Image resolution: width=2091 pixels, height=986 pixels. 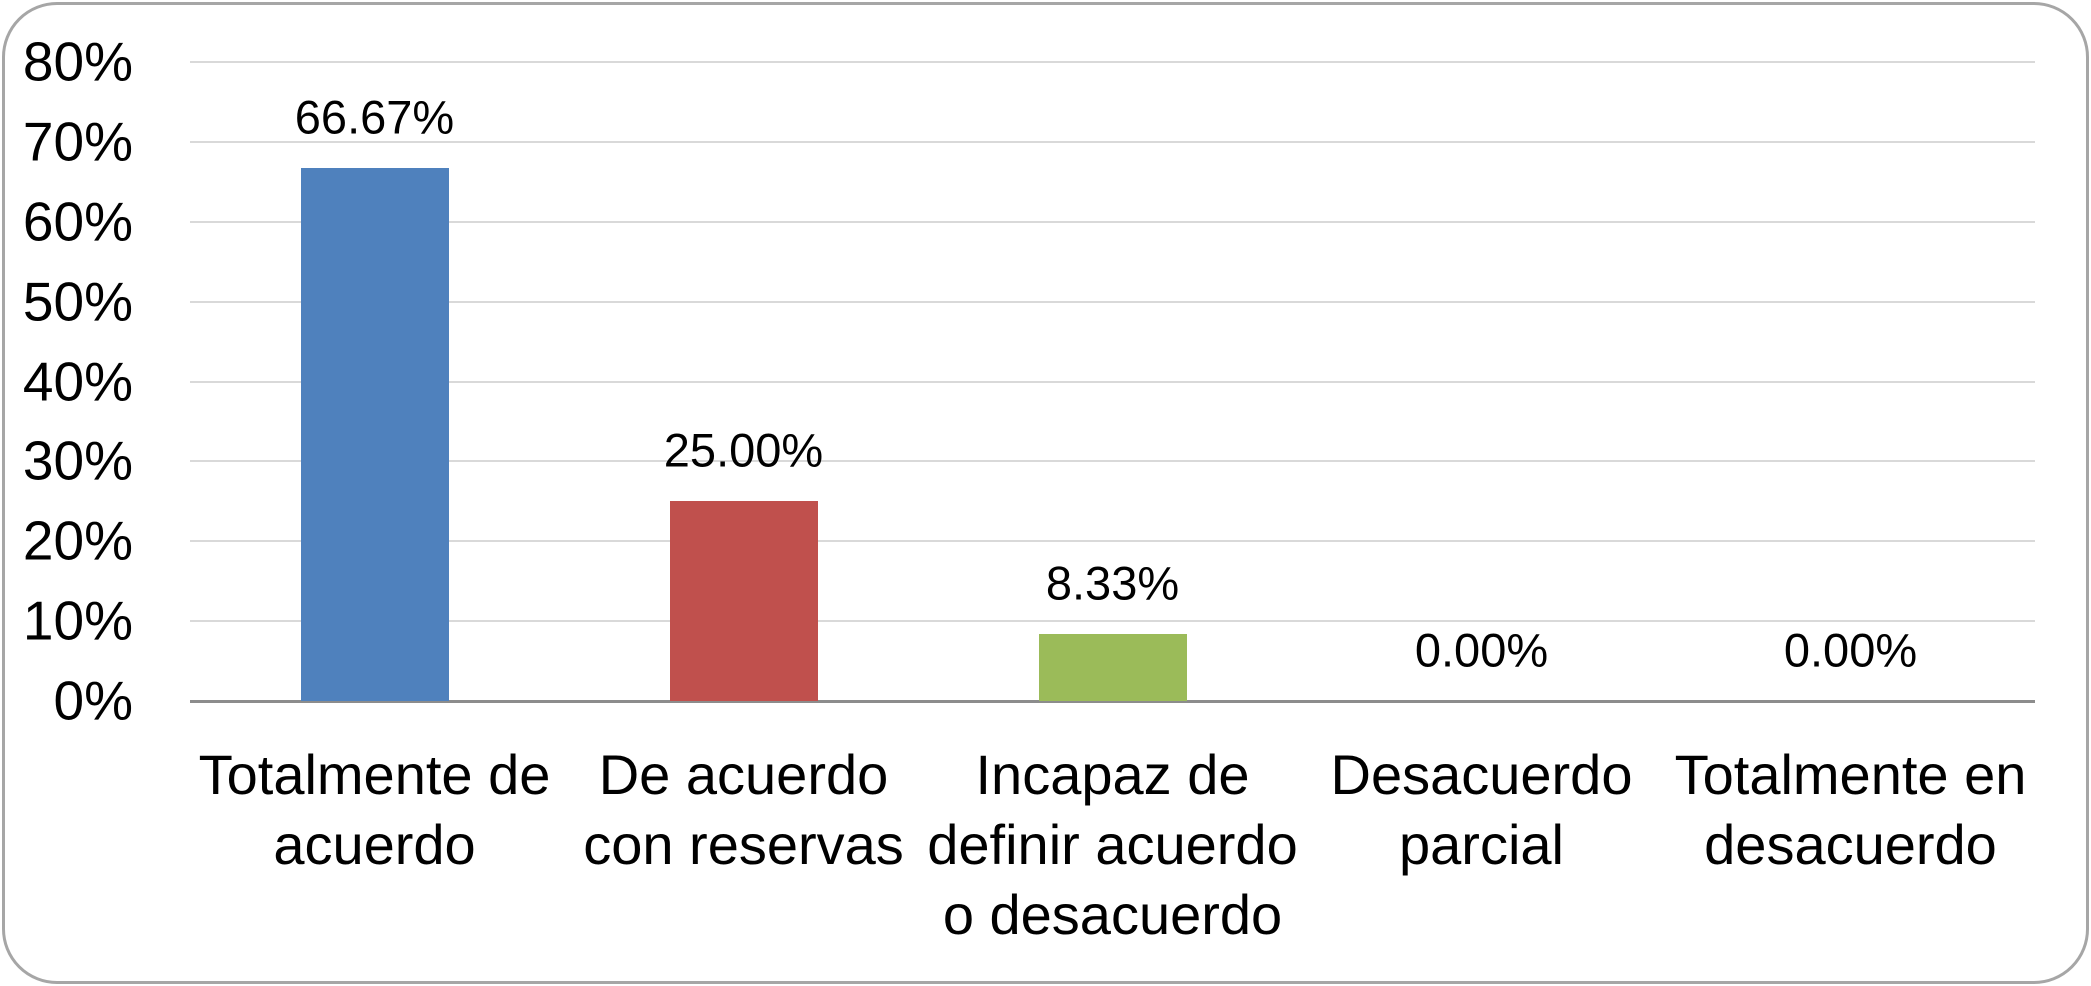 What do you see at coordinates (77, 221) in the screenshot?
I see `y-axis-tick-label: 60%` at bounding box center [77, 221].